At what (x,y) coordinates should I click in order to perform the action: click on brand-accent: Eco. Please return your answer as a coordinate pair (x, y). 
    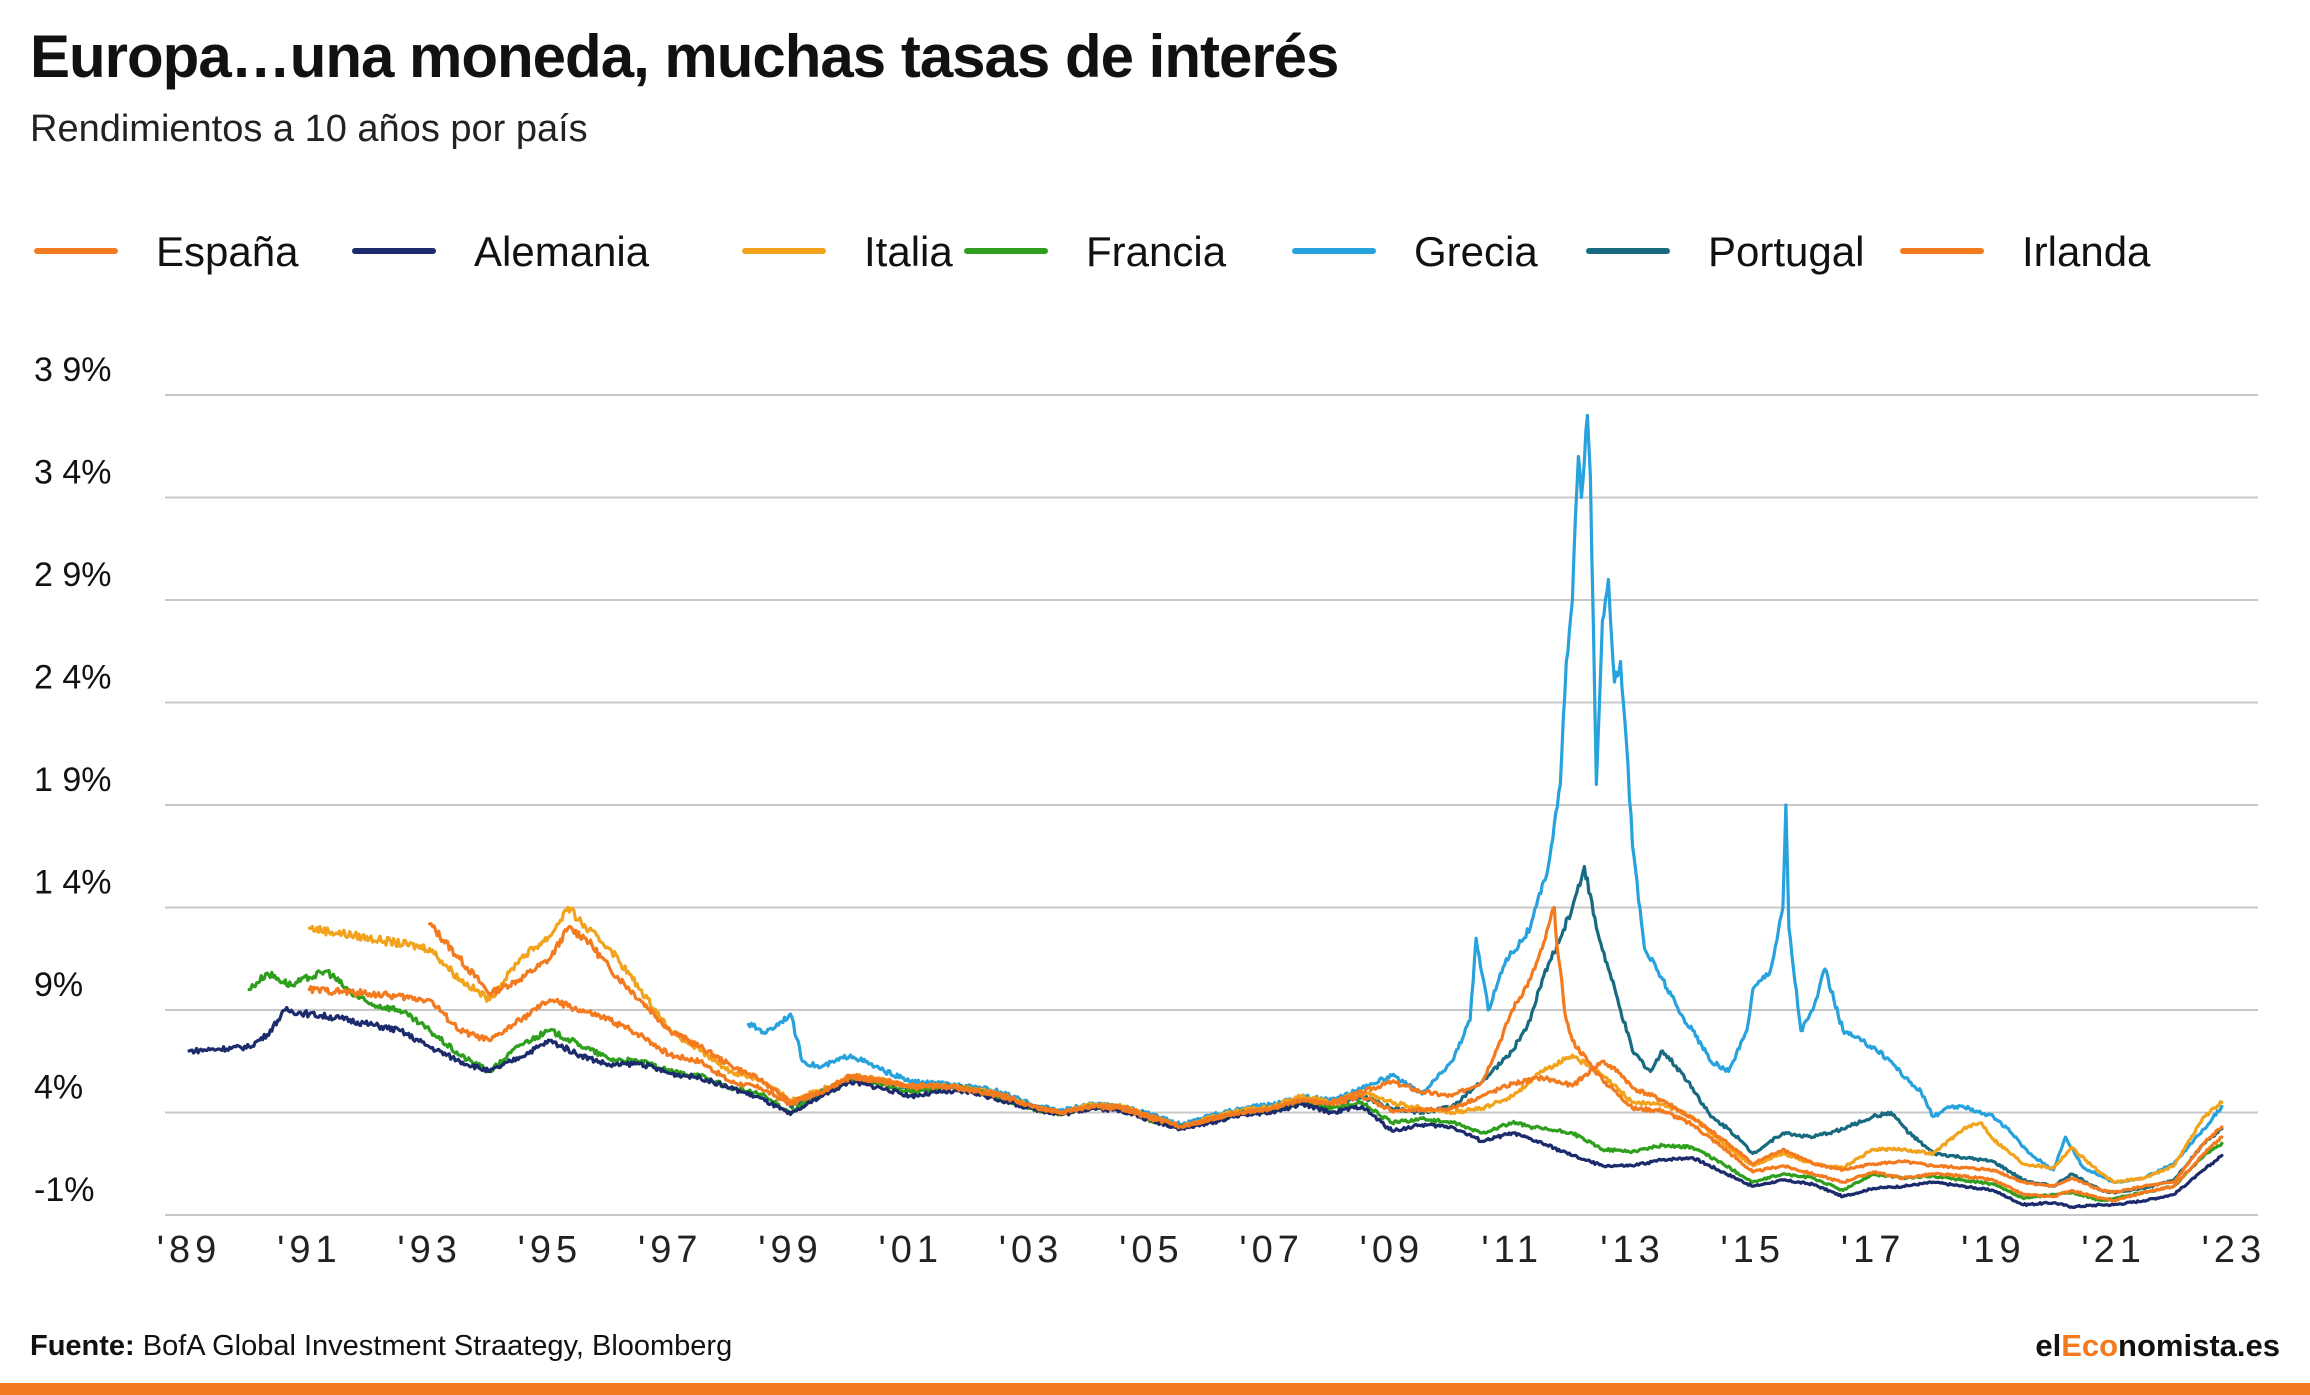
    Looking at the image, I should click on (2090, 1345).